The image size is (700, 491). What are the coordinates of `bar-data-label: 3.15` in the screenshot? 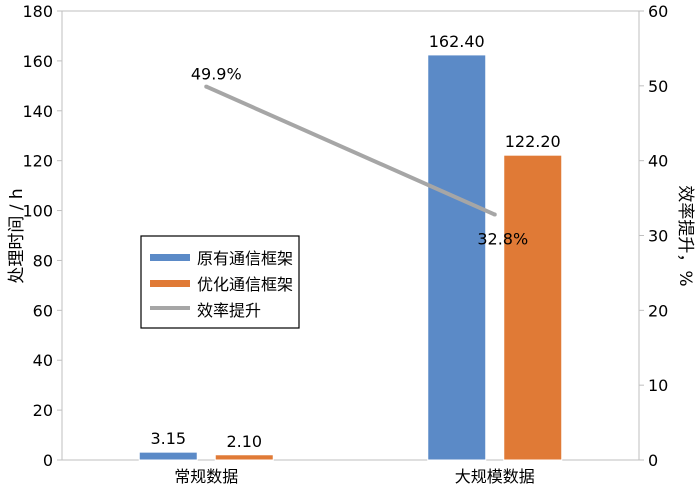 It's located at (168, 438).